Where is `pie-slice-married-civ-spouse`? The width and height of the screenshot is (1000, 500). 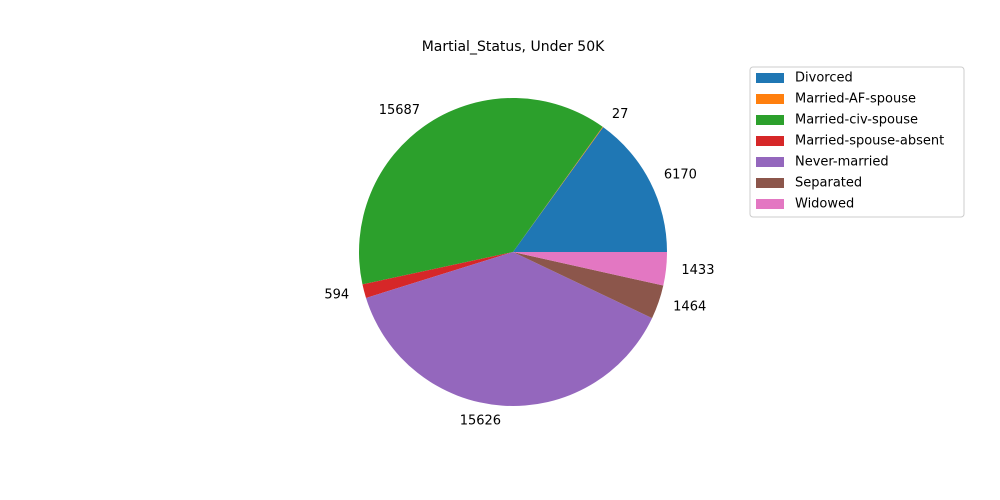 pie-slice-married-civ-spouse is located at coordinates (480, 191).